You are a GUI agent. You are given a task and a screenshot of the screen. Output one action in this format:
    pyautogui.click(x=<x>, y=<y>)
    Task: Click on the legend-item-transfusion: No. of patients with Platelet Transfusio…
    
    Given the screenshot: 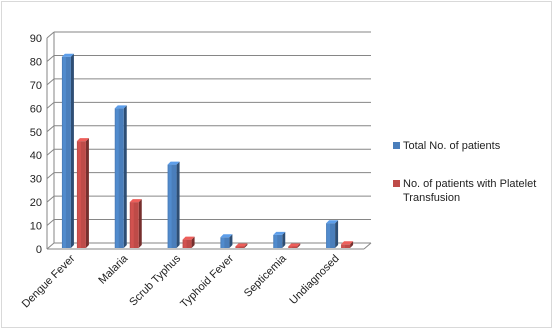 What is the action you would take?
    pyautogui.click(x=473, y=191)
    